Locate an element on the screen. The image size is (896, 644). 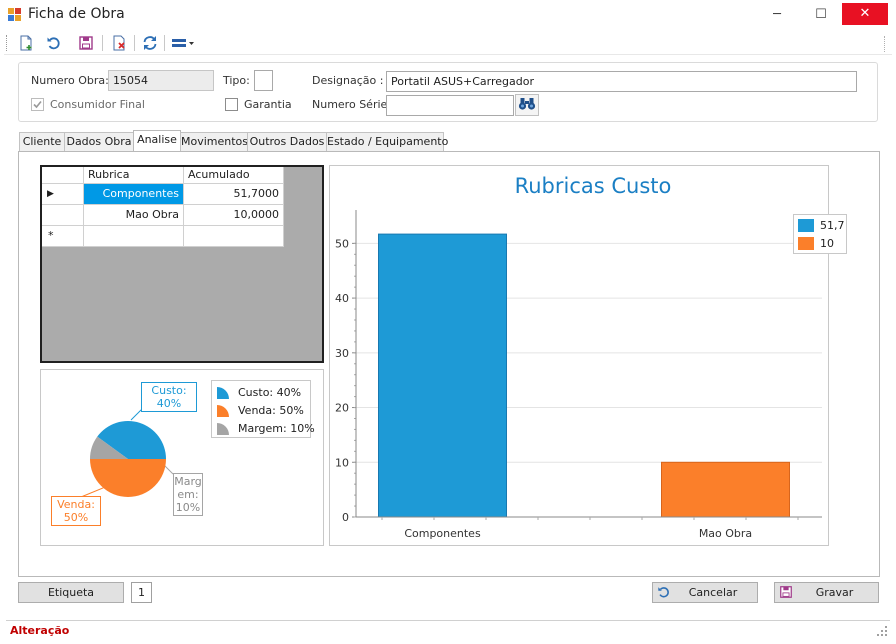
x-tick-label: Mao Obra is located at coordinates (725, 533).